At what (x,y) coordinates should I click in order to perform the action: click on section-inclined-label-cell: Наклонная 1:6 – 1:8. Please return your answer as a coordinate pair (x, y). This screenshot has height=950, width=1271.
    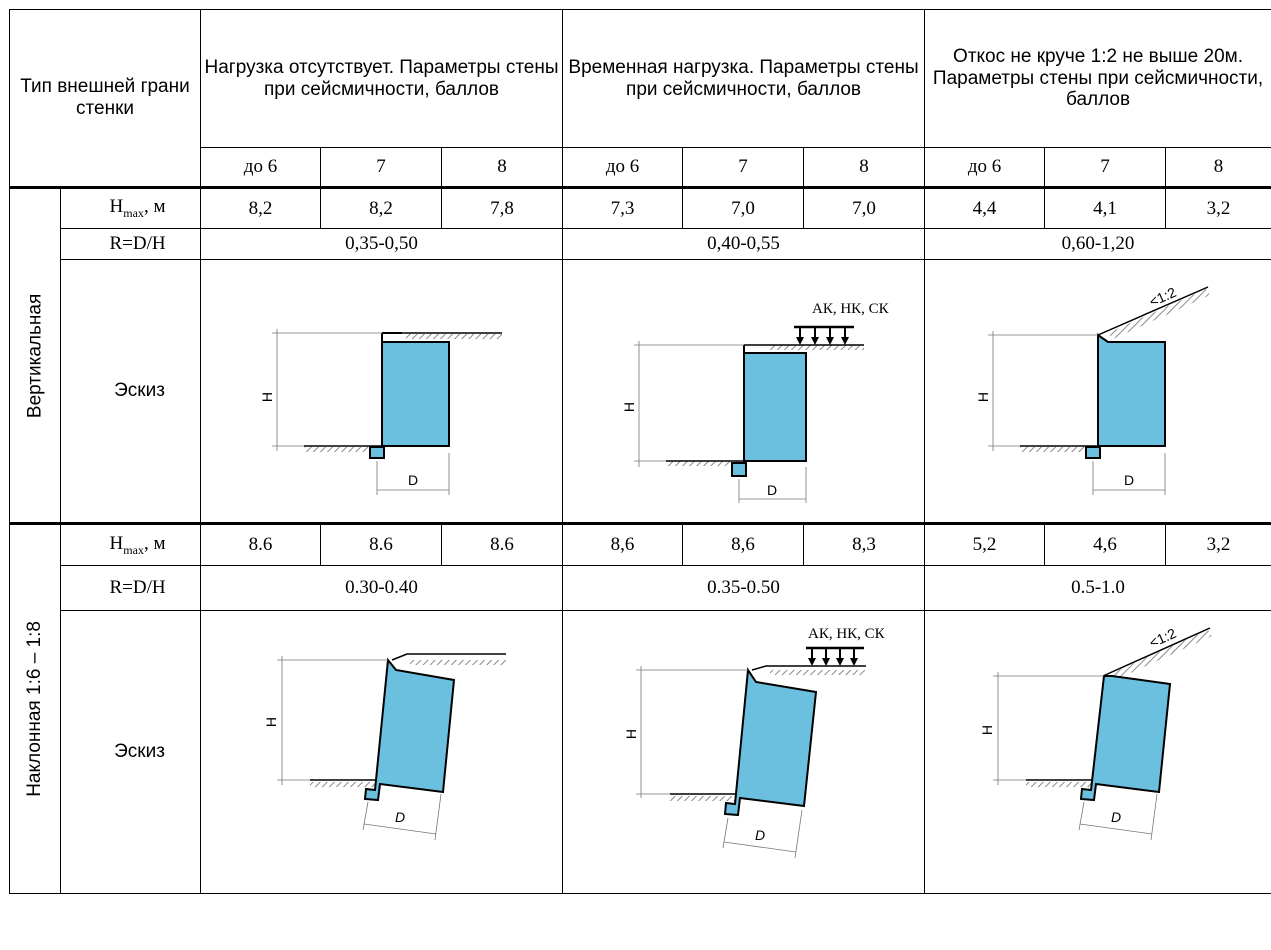
    Looking at the image, I should click on (35, 708).